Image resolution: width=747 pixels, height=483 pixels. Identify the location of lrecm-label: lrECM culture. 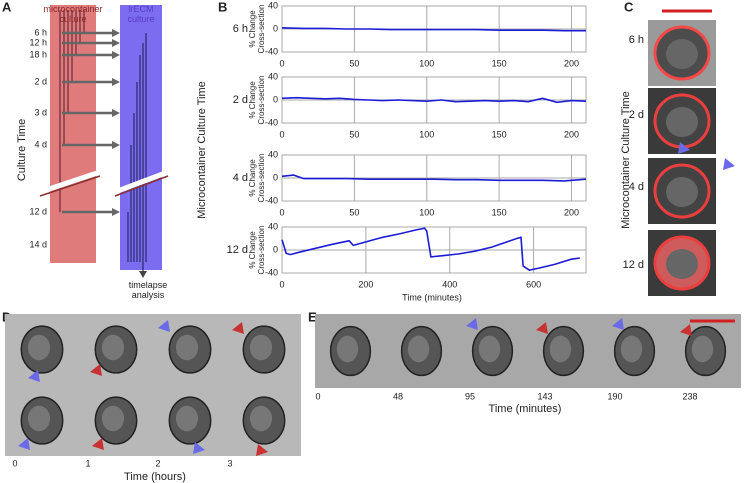
(140, 14).